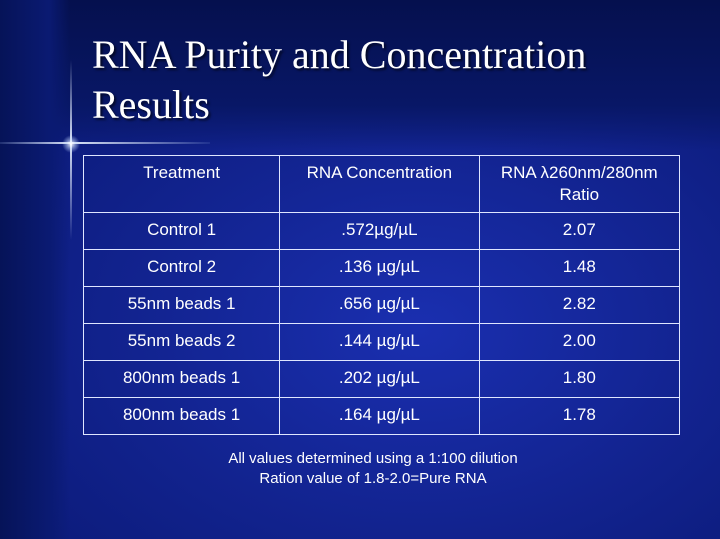 This screenshot has width=720, height=539. I want to click on slide-title: RNA Purity and Concentration Results, so click(339, 79).